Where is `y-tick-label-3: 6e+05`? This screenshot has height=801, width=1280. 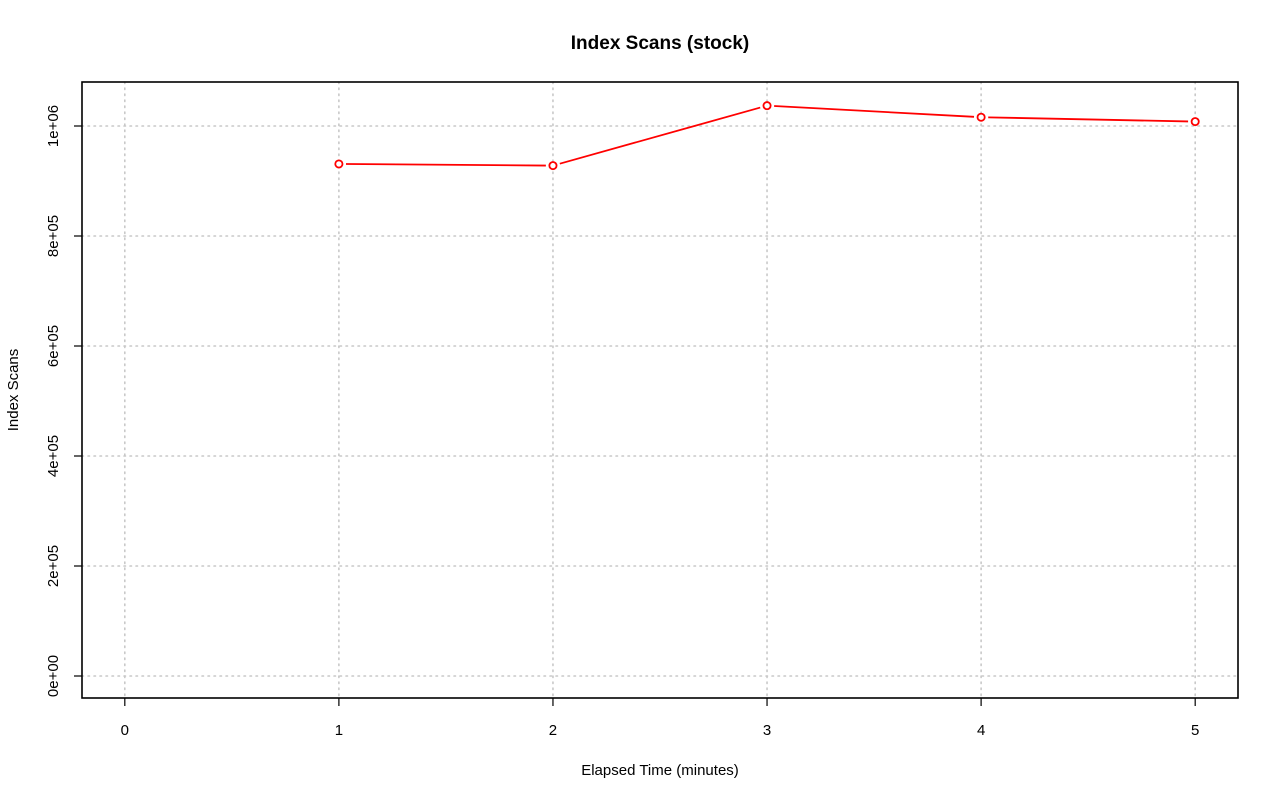
y-tick-label-3: 6e+05 is located at coordinates (53, 346).